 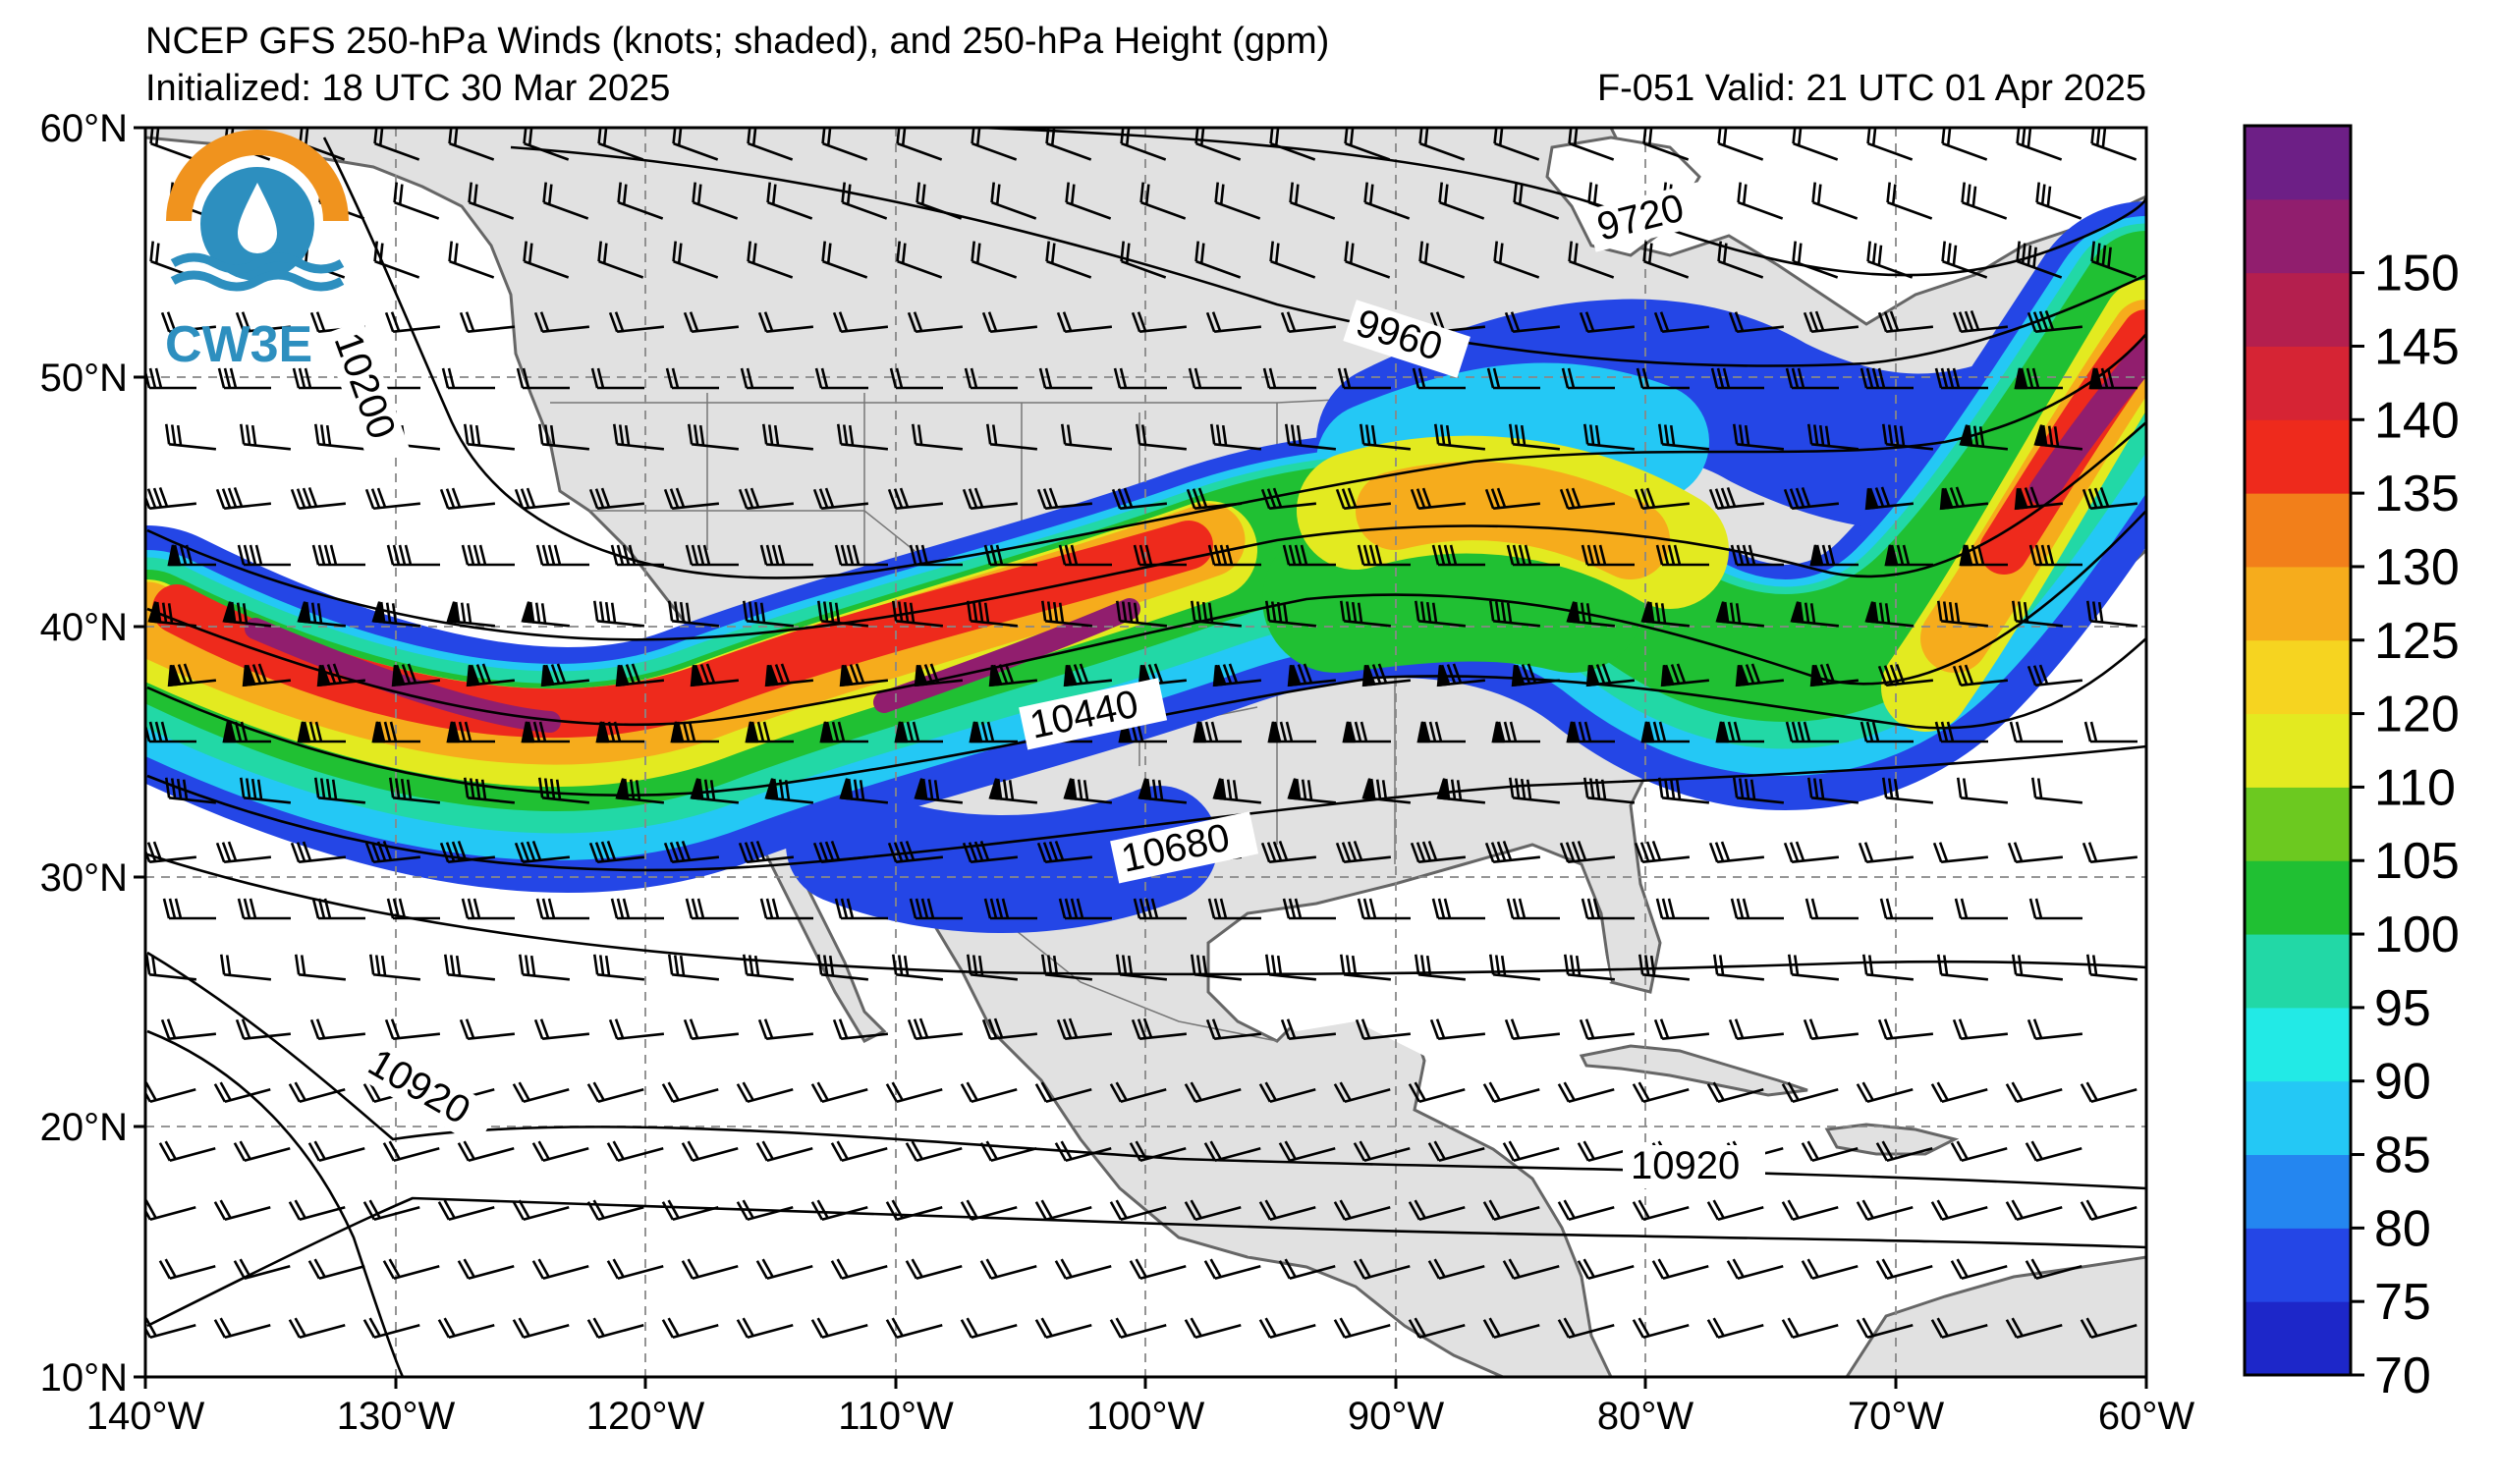 What do you see at coordinates (408, 88) in the screenshot?
I see `init-time: Initialized: 18 UTC 30 Mar 2025` at bounding box center [408, 88].